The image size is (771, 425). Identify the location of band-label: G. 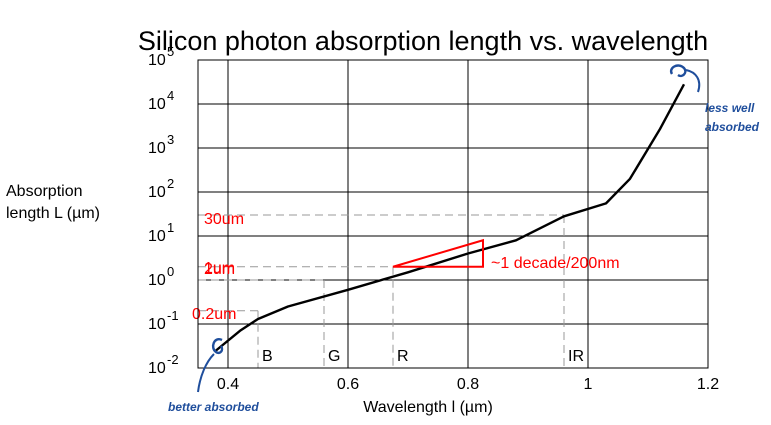
(334, 356).